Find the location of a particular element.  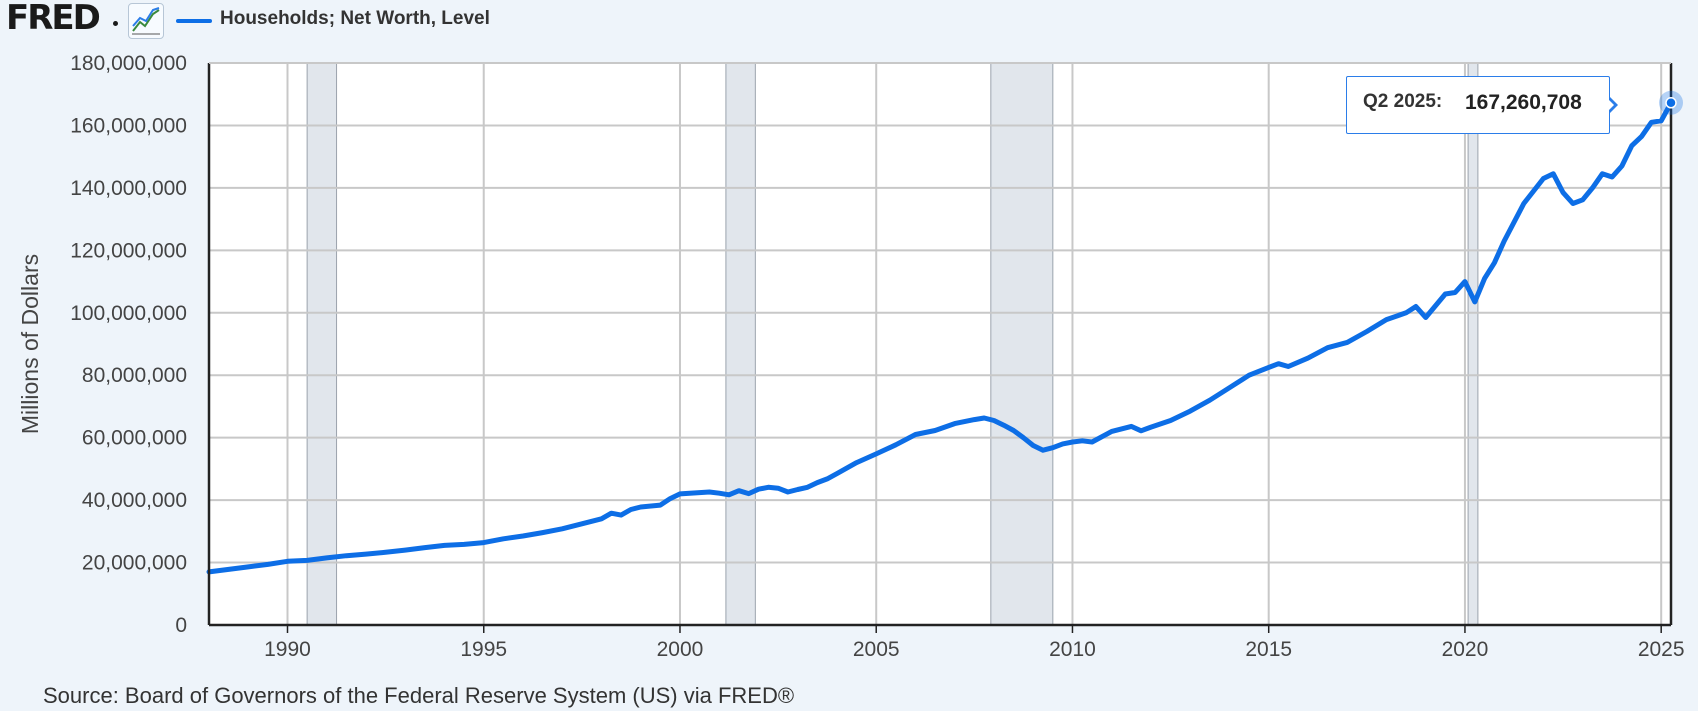

y-tick-label: 180,000,000 is located at coordinates (128, 63).